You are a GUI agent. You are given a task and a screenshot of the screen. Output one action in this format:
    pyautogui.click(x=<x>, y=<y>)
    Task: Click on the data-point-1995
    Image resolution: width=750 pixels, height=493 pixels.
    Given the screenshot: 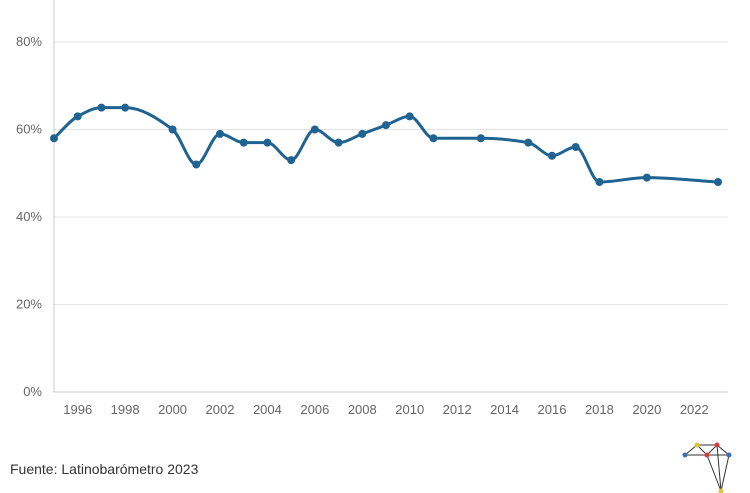 What is the action you would take?
    pyautogui.click(x=54, y=138)
    